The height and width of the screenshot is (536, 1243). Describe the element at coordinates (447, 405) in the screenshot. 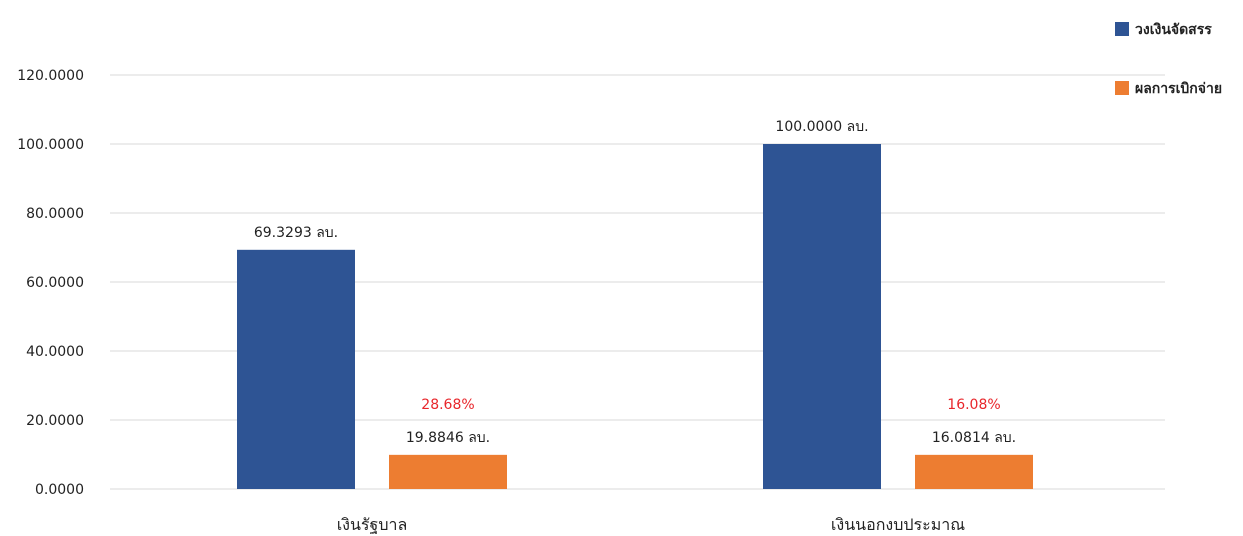

I see `percent-label: 28.68%` at that location.